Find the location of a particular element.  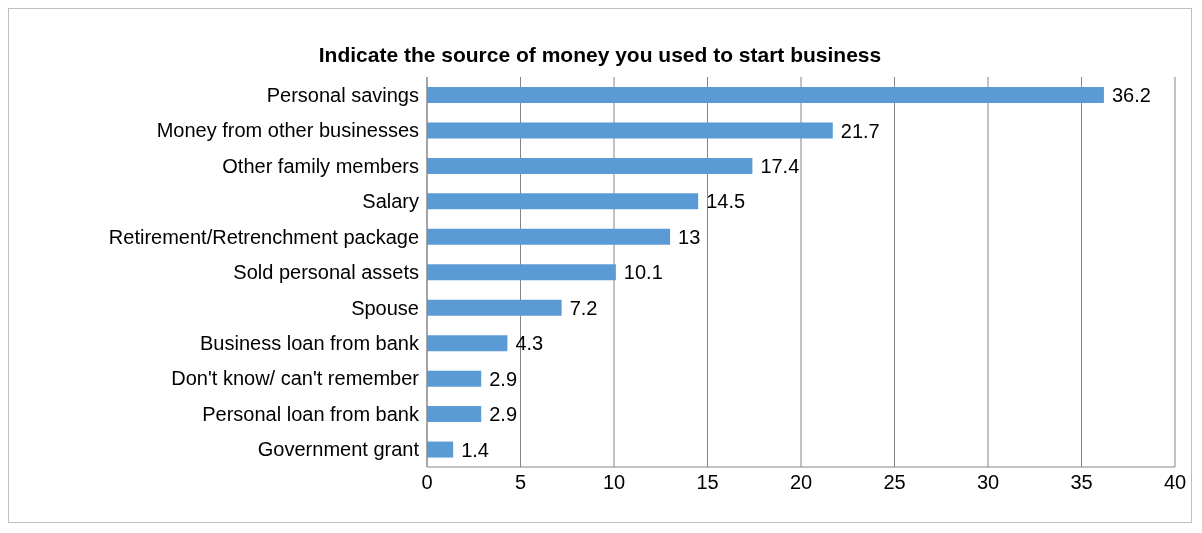

chart-title: Indicate the source of money you used to start business is located at coordinates (600, 55).